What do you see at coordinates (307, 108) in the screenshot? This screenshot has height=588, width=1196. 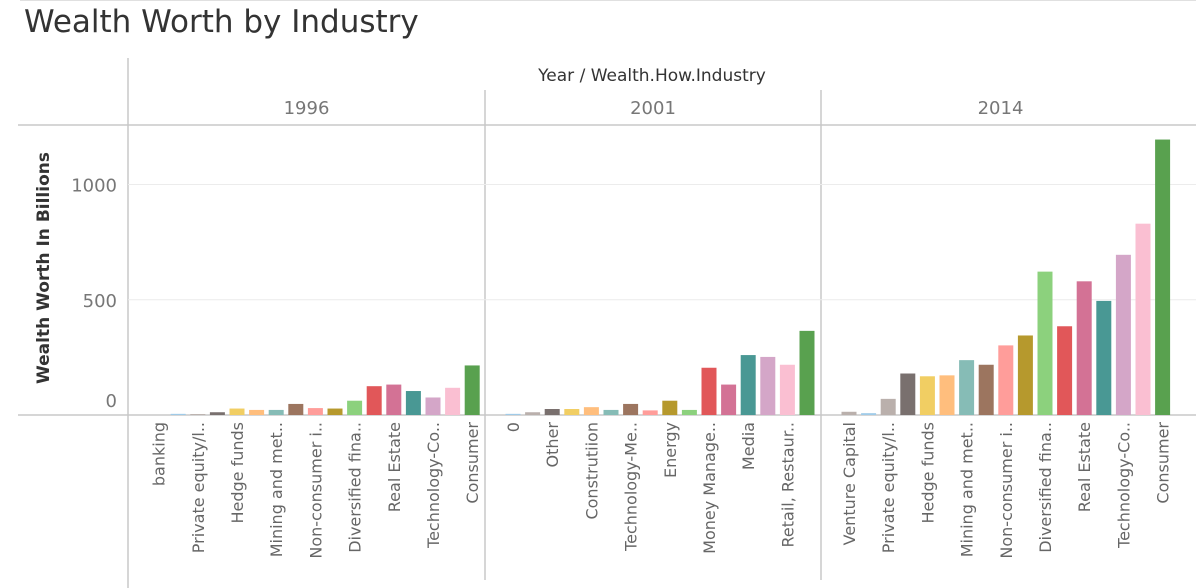 I see `year-header: 1996` at bounding box center [307, 108].